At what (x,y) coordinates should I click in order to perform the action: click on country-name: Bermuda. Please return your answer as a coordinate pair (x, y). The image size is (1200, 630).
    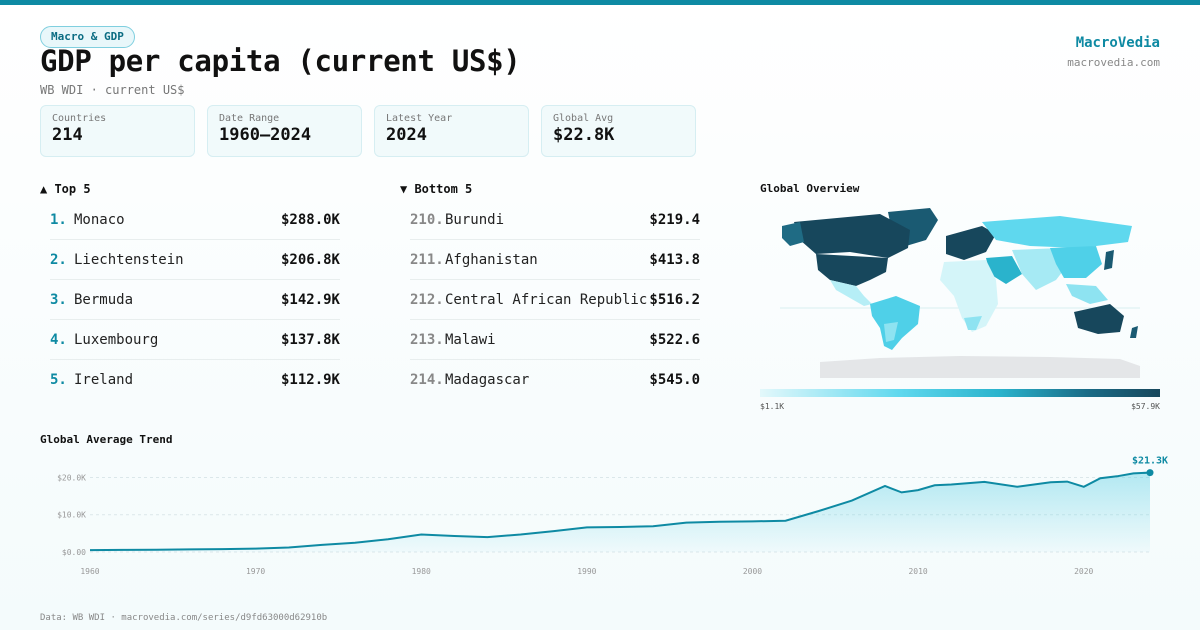
    Looking at the image, I should click on (104, 299).